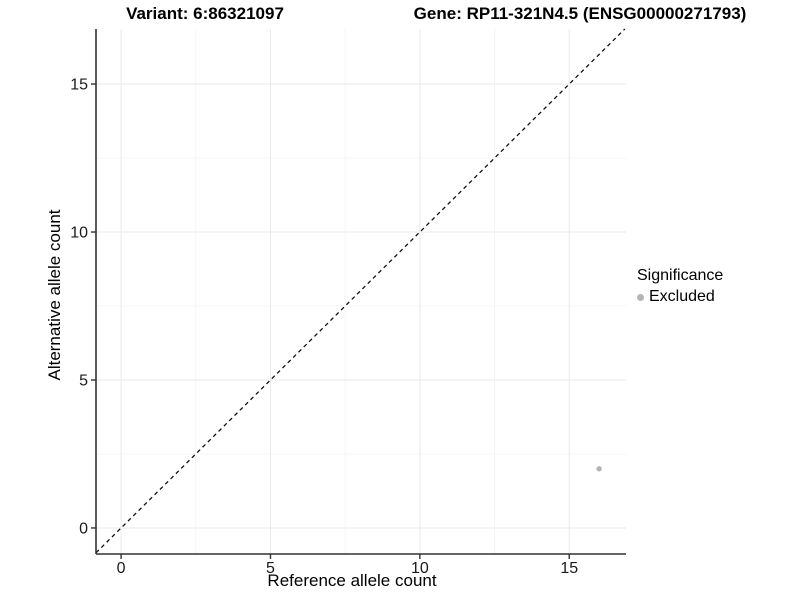  Describe the element at coordinates (121, 568) in the screenshot. I see `x-tick-label: 0` at that location.